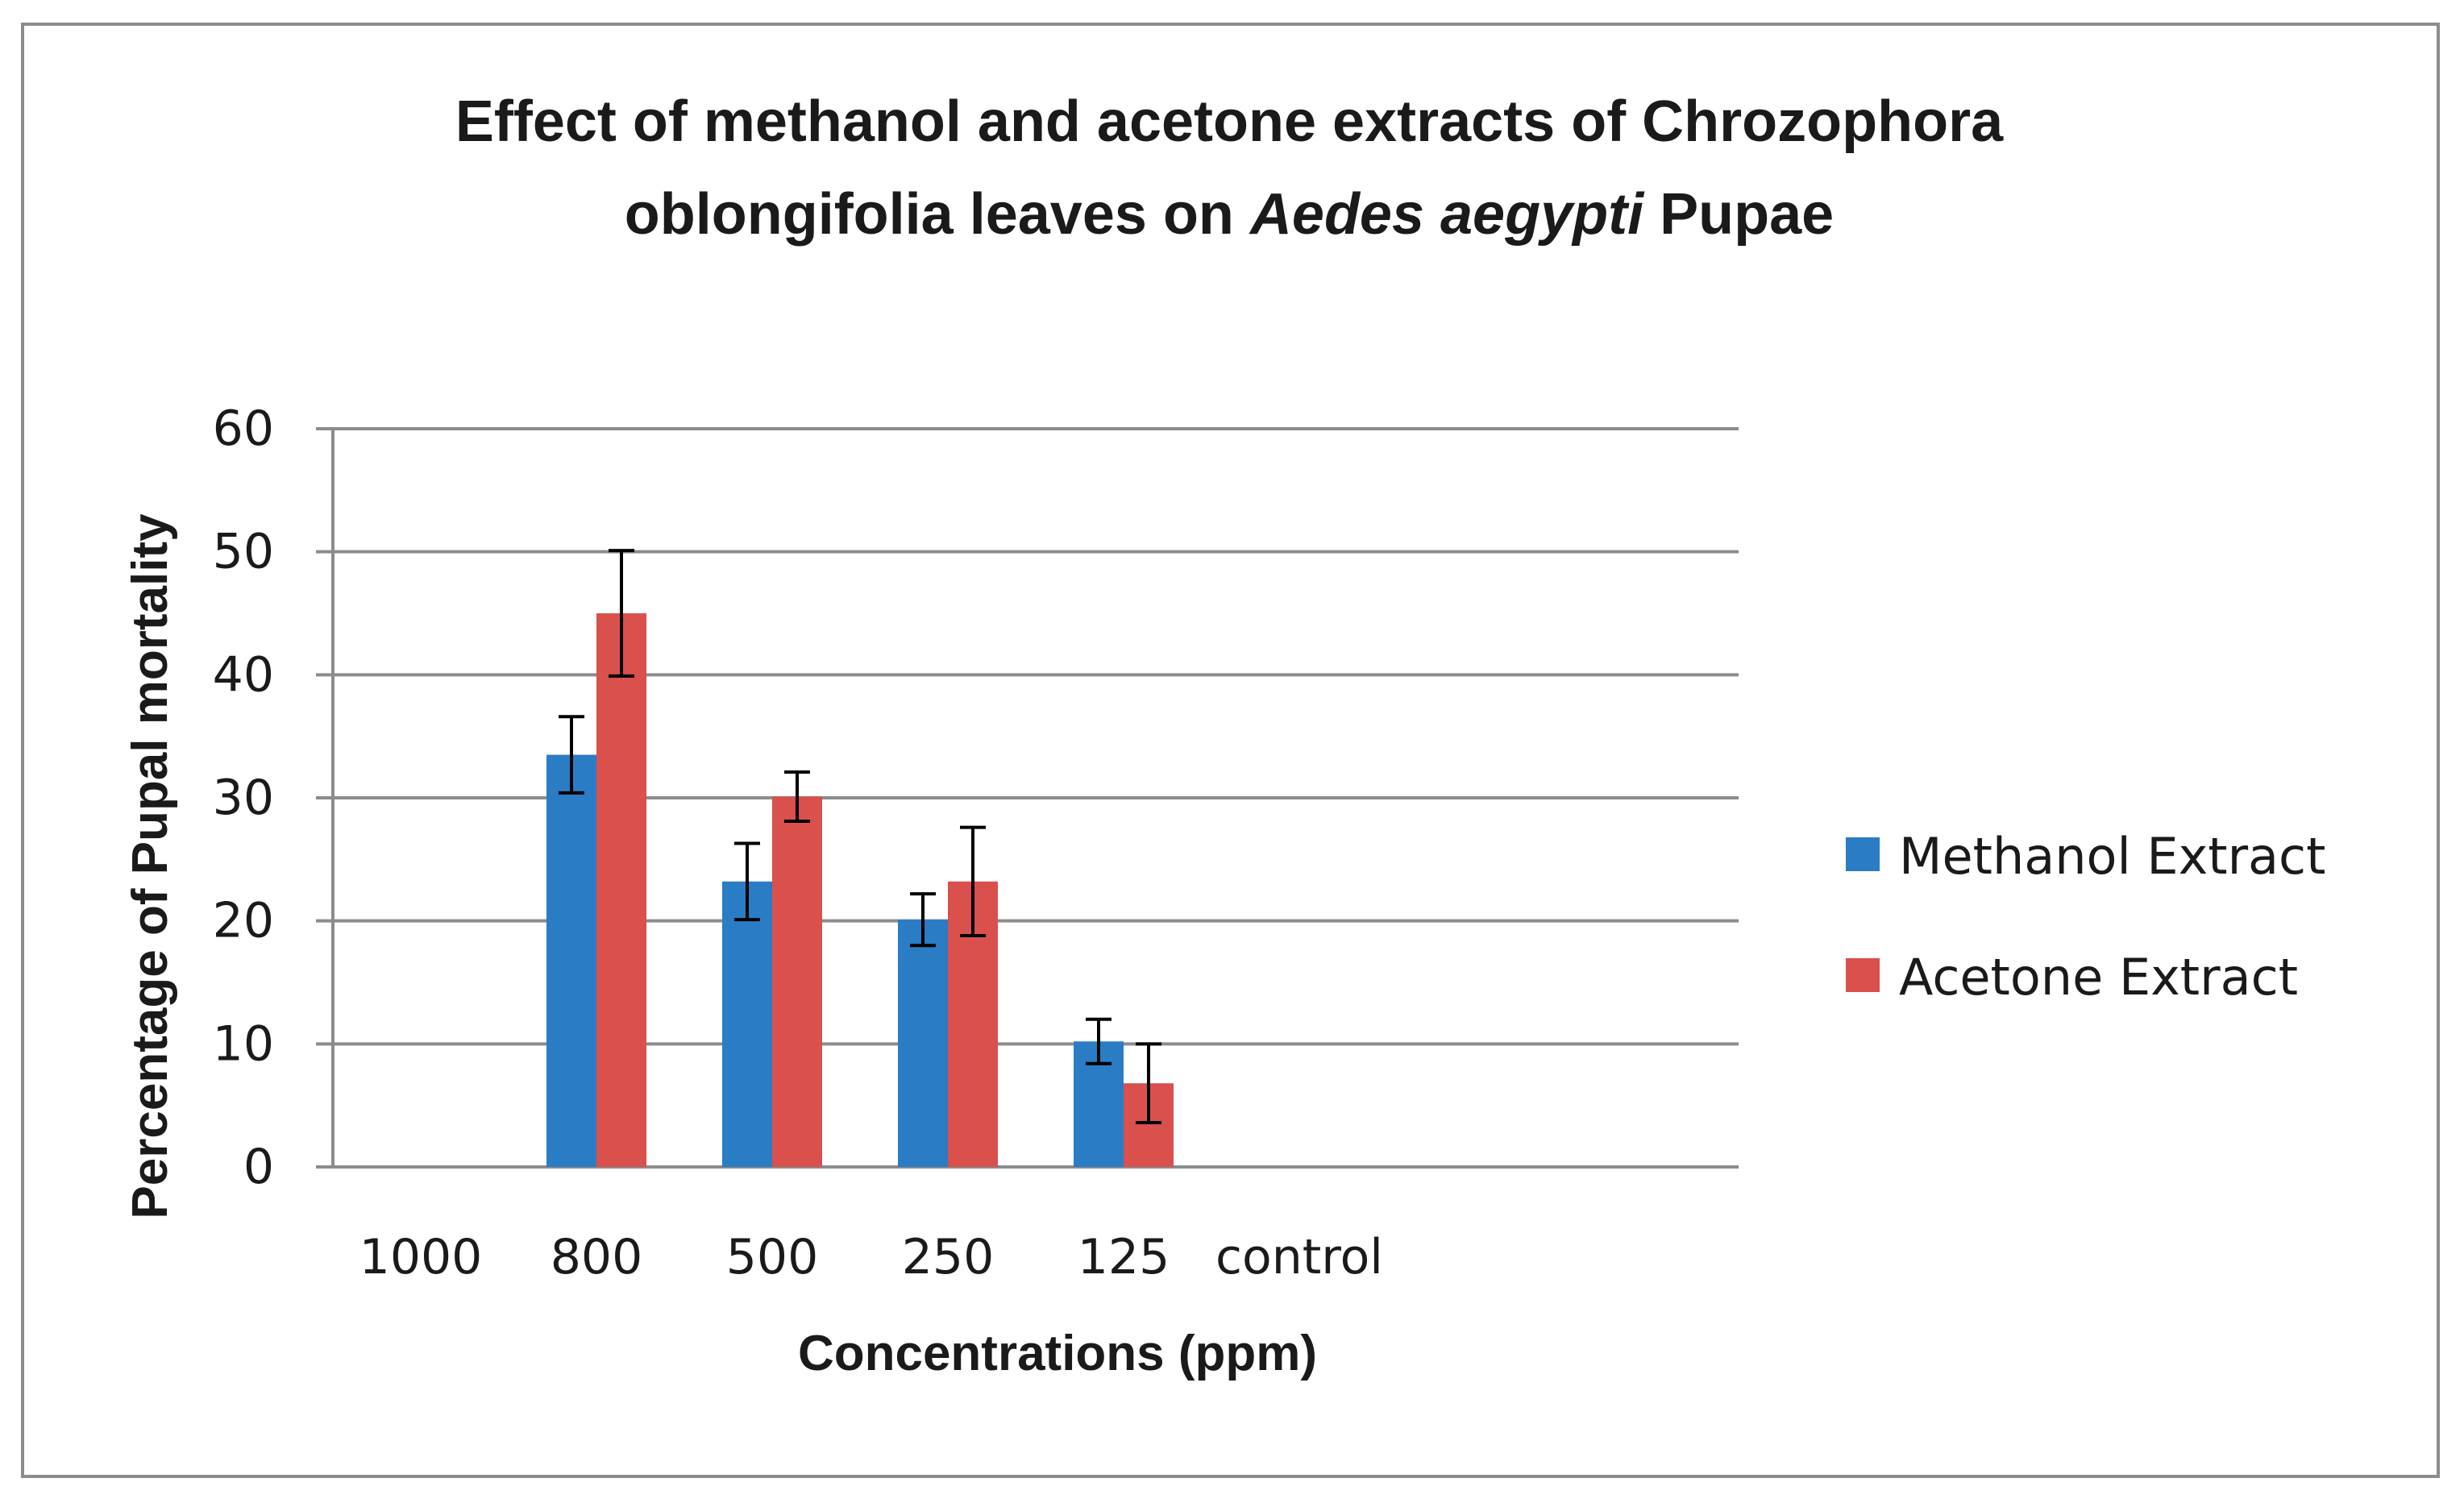 The image size is (2464, 1503). Describe the element at coordinates (244, 429) in the screenshot. I see `y-tick-label: 60` at that location.